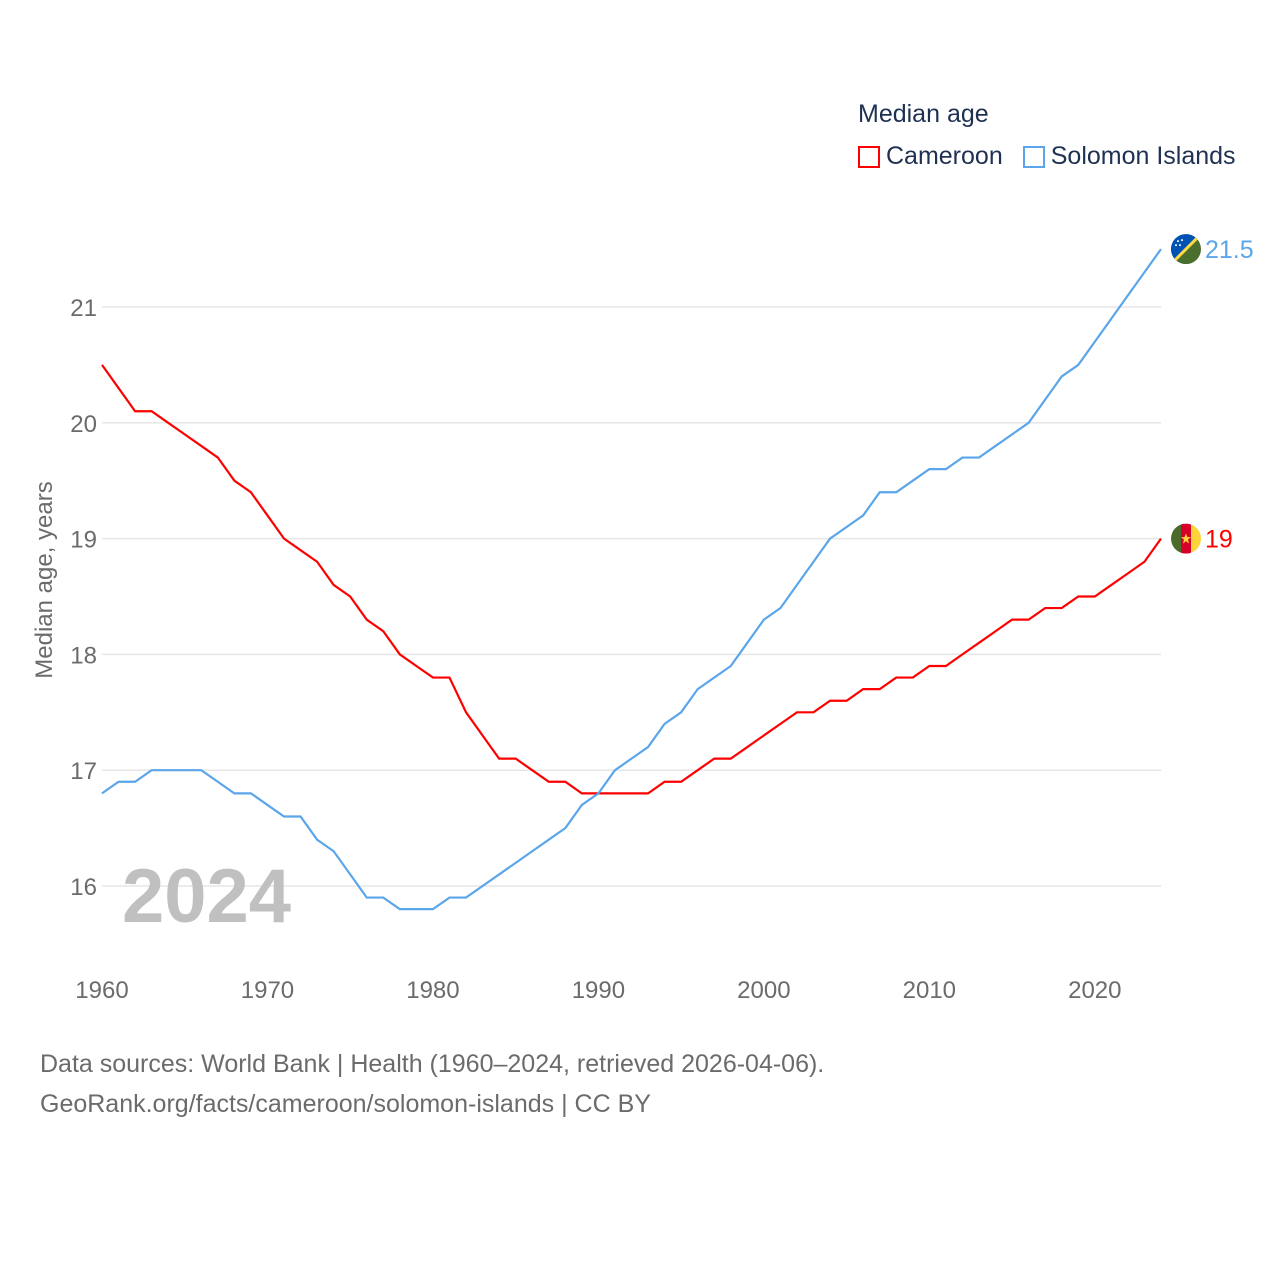 The height and width of the screenshot is (1280, 1280). What do you see at coordinates (944, 156) in the screenshot?
I see `legend-label: Cameroon` at bounding box center [944, 156].